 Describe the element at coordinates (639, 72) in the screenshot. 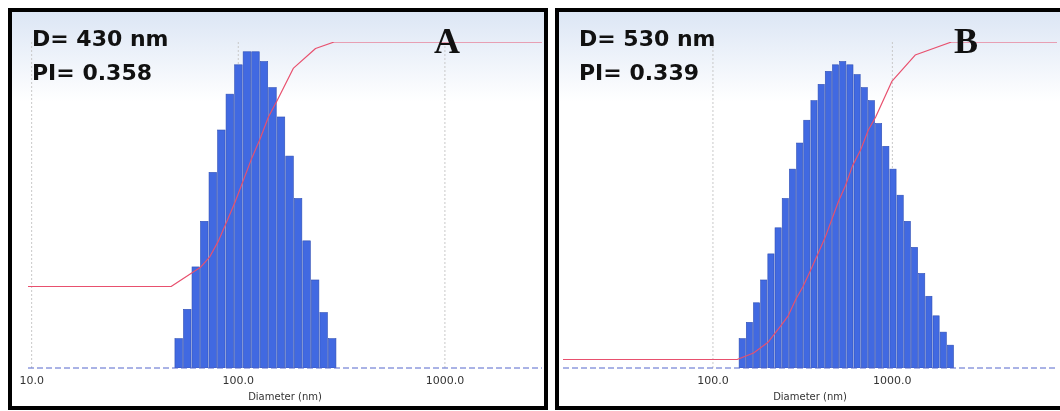

I see `annotation: PI= 0.339` at that location.